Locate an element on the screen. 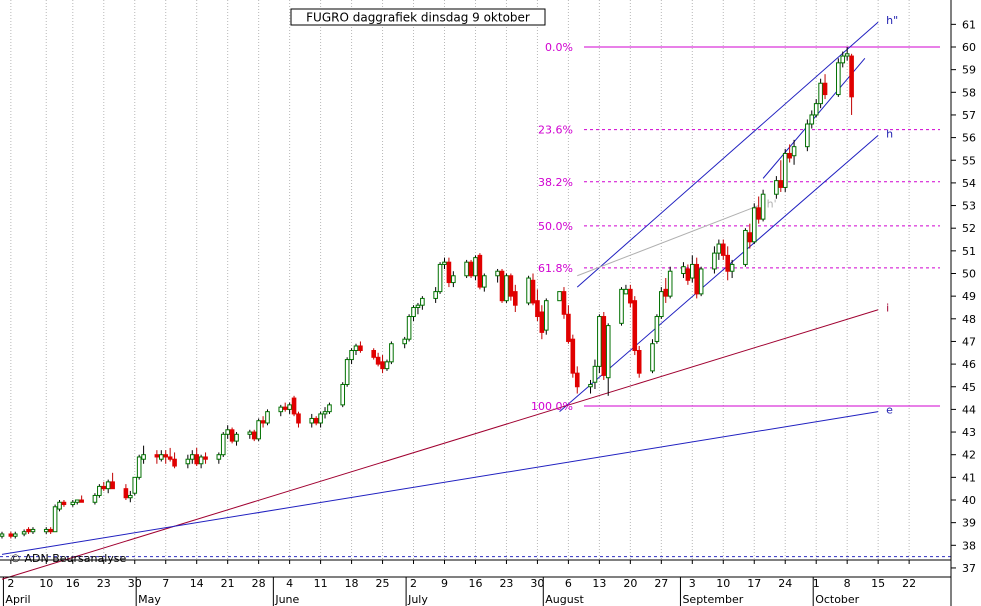 The image size is (981, 606). x-tick-label: 22 is located at coordinates (909, 583).